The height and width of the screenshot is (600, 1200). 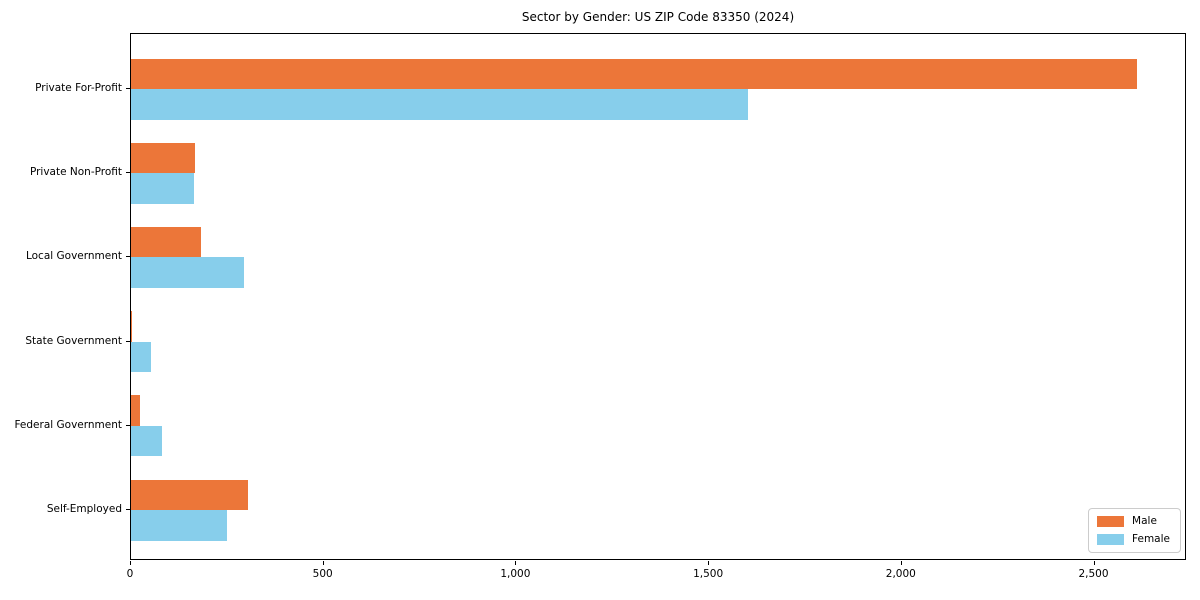 What do you see at coordinates (1144, 521) in the screenshot?
I see `legend-label-male: Male` at bounding box center [1144, 521].